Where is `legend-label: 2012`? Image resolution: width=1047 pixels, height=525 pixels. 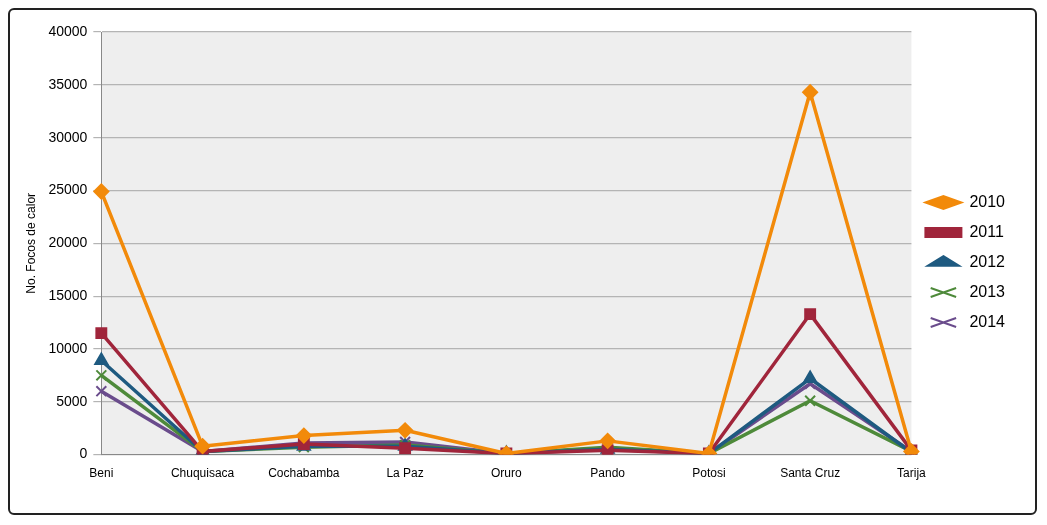
legend-label: 2012 is located at coordinates (987, 261).